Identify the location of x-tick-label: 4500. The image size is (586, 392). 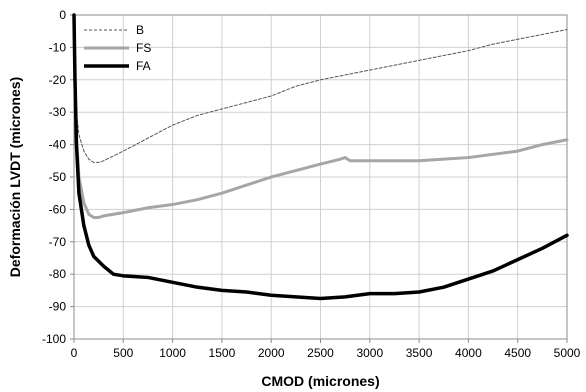
(517, 353).